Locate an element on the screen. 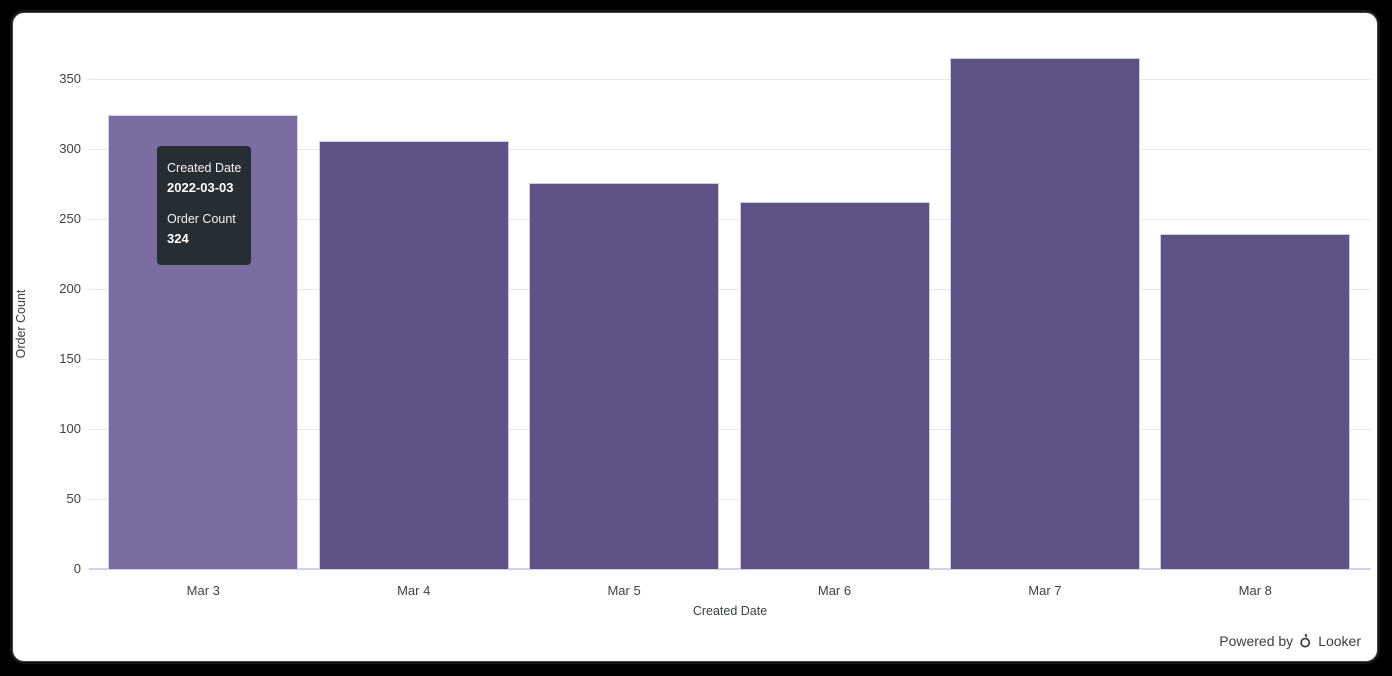 This screenshot has height=676, width=1392. powered-by-looker-link: Powered by Looker is located at coordinates (1290, 641).